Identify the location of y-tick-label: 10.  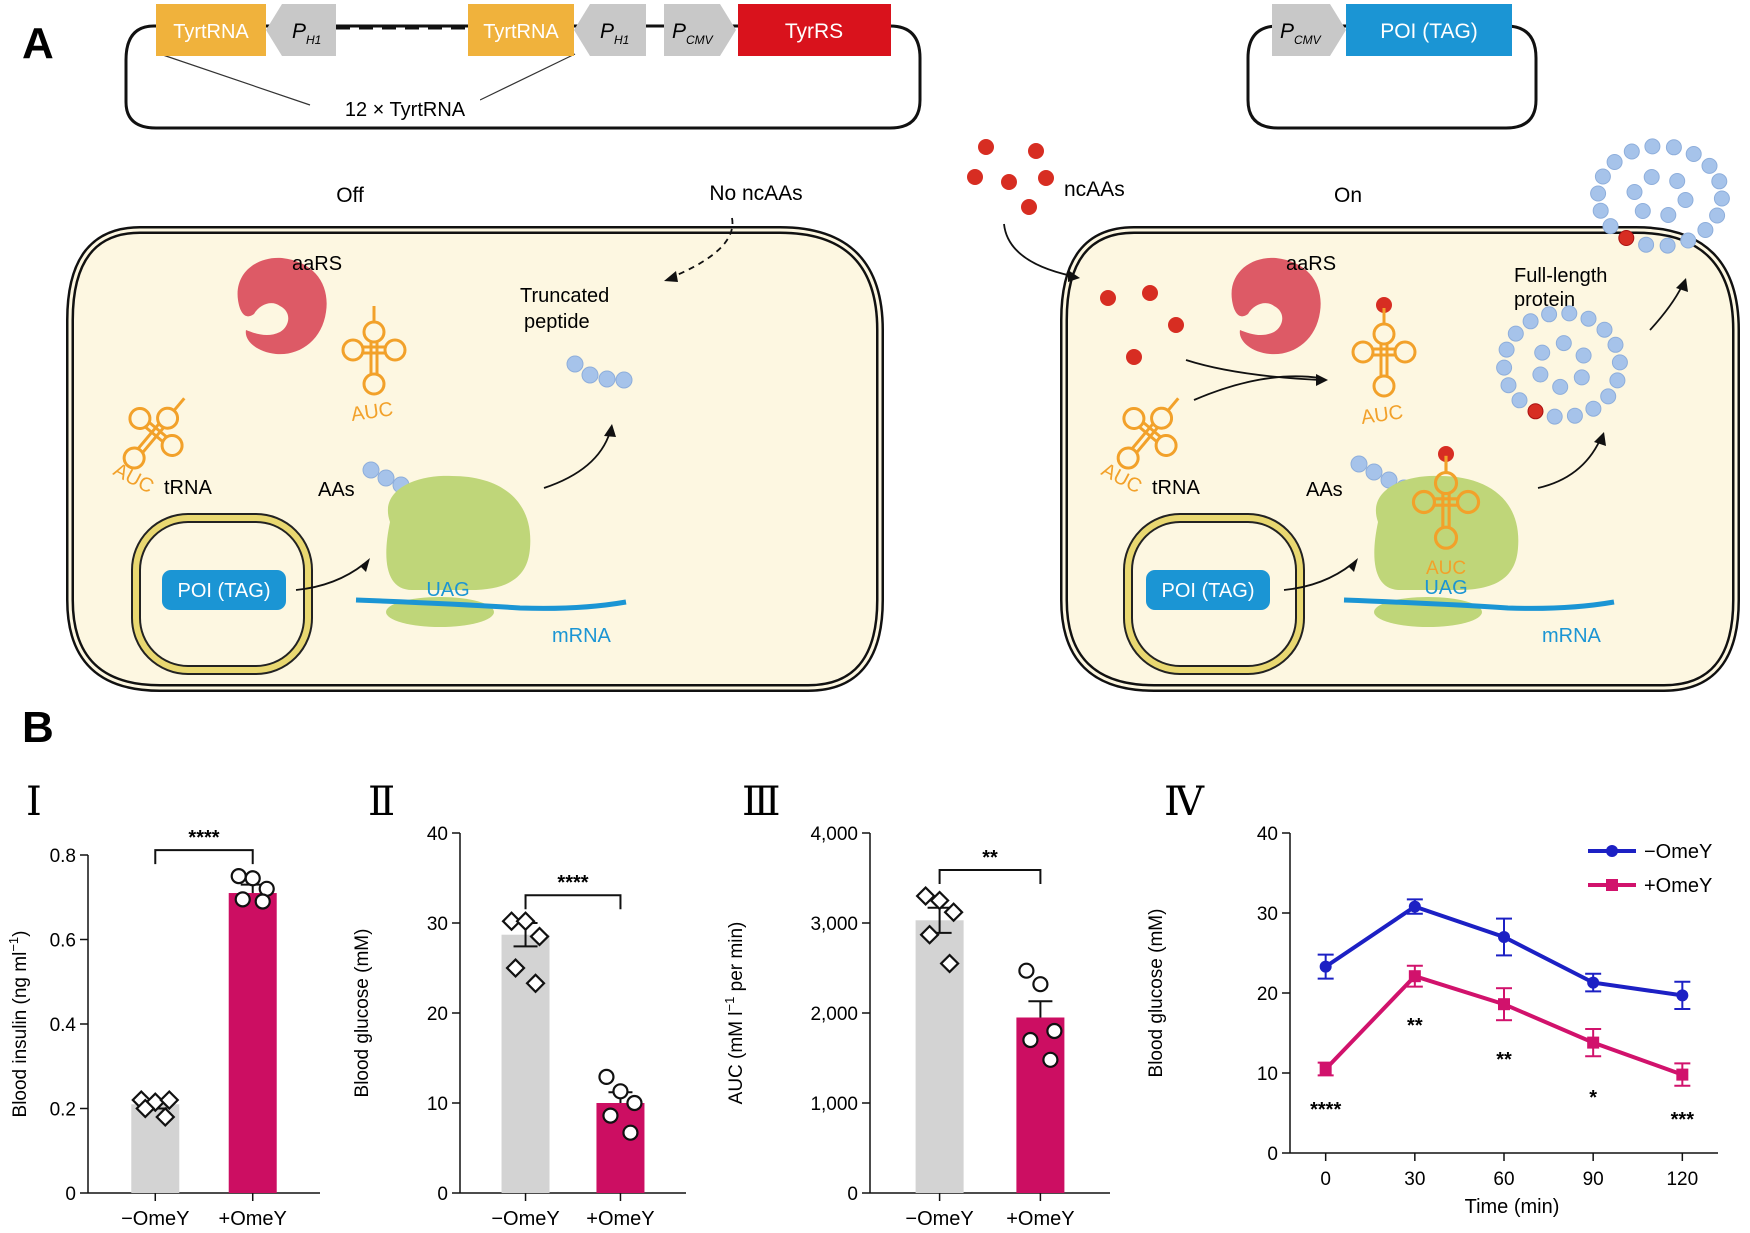
(1267, 1074).